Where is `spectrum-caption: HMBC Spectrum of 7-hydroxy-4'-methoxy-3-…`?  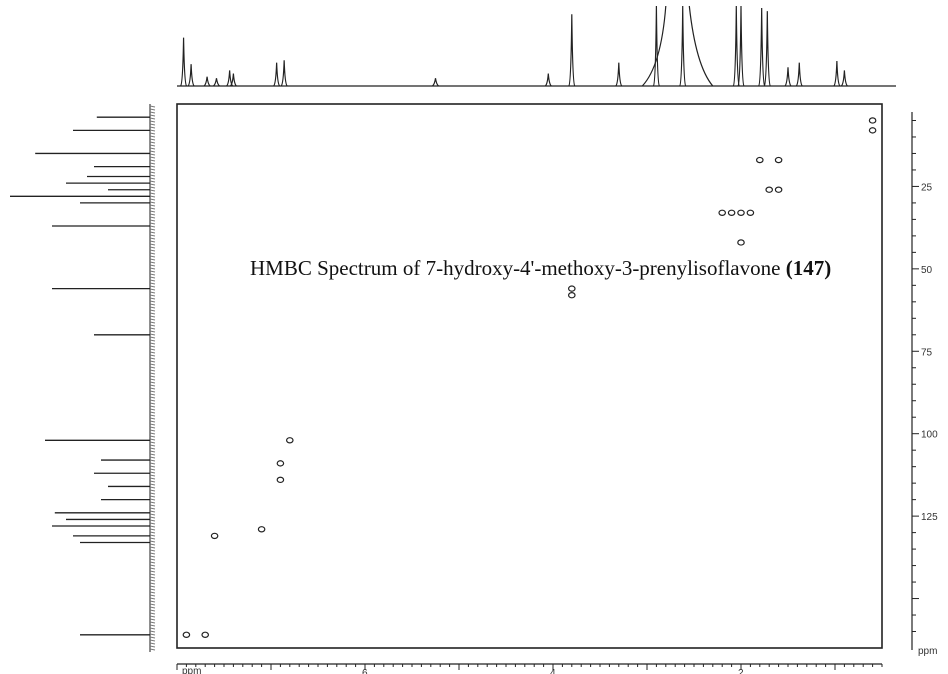 spectrum-caption: HMBC Spectrum of 7-hydroxy-4'-methoxy-3-… is located at coordinates (570, 268).